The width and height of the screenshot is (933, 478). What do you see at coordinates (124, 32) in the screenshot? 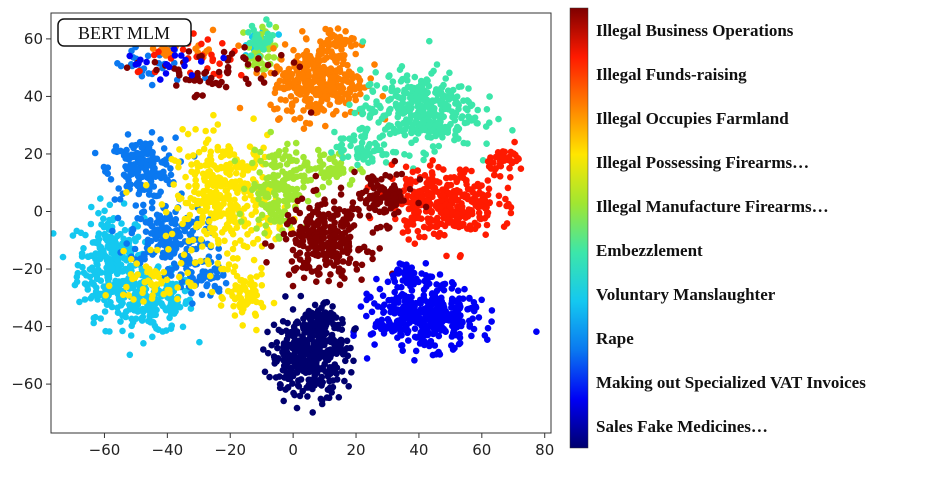
I see `title-badge: BERT MLM` at bounding box center [124, 32].